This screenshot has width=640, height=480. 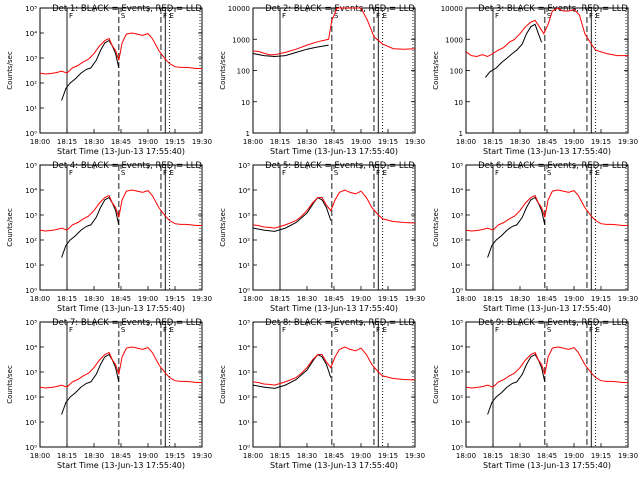 What do you see at coordinates (31, 9) in the screenshot?
I see `y-tick-label: 10⁵` at bounding box center [31, 9].